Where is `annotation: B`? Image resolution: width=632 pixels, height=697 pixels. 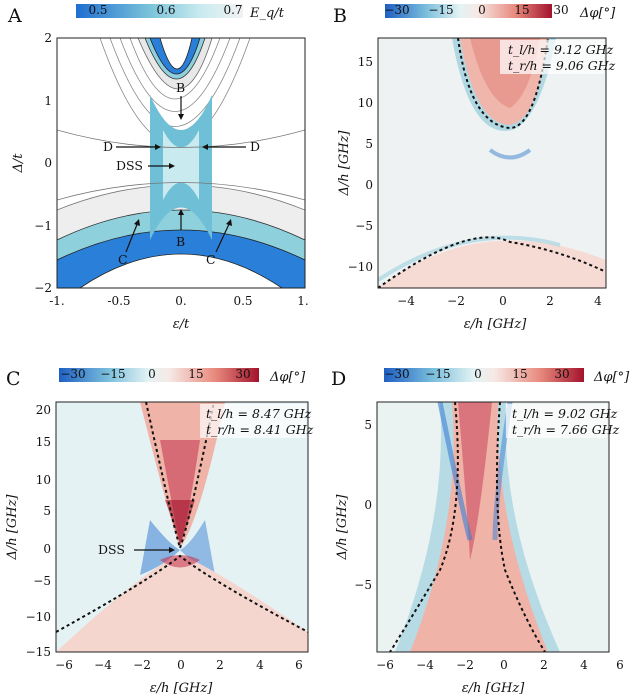 annotation: B is located at coordinates (180, 241).